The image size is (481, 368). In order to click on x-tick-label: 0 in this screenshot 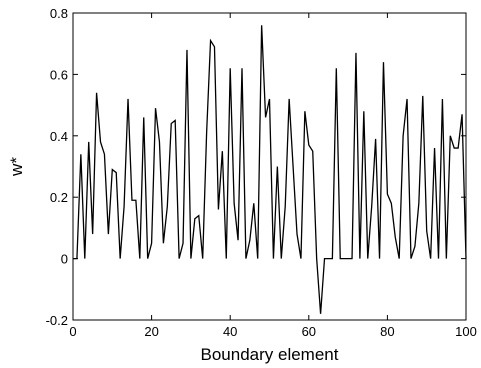, I will do `click(72, 331)`.